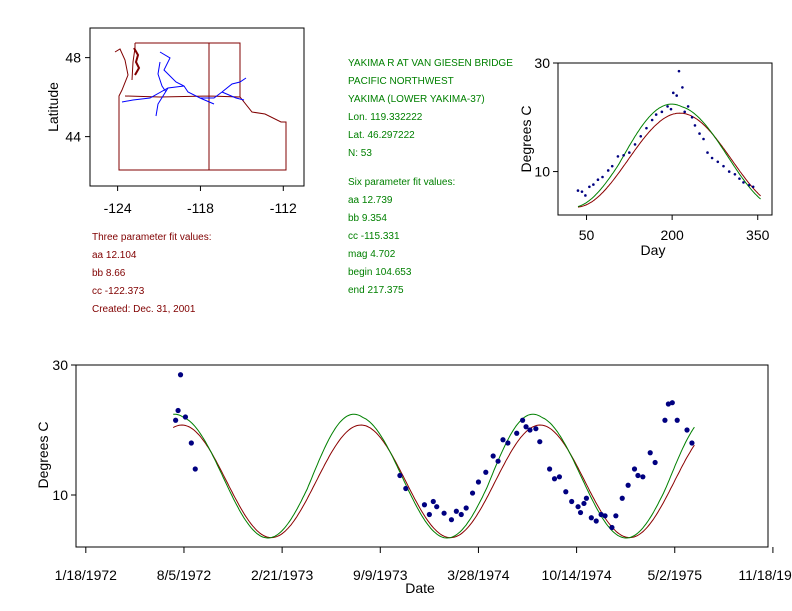  Describe the element at coordinates (380, 272) in the screenshot. I see `six-param-begin: begin 104.653` at that location.